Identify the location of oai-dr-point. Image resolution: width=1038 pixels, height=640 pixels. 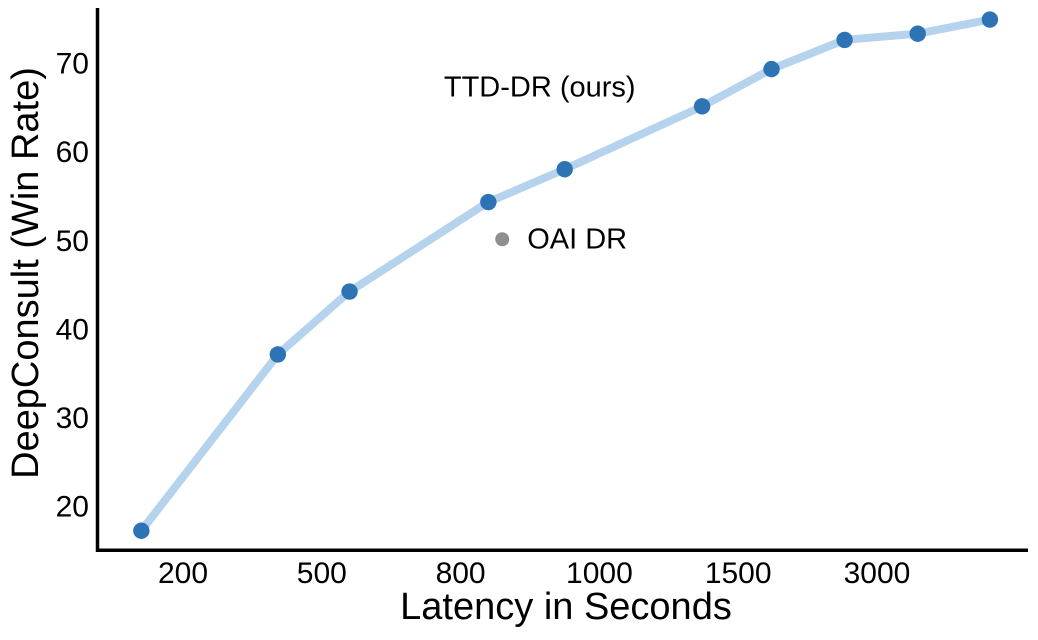
(502, 239).